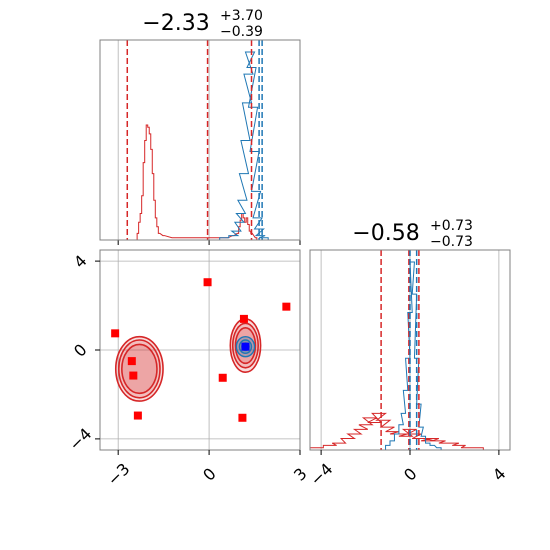 The image size is (550, 550). What do you see at coordinates (209, 474) in the screenshot?
I see `joint-x-tick-label-1: 0` at bounding box center [209, 474].